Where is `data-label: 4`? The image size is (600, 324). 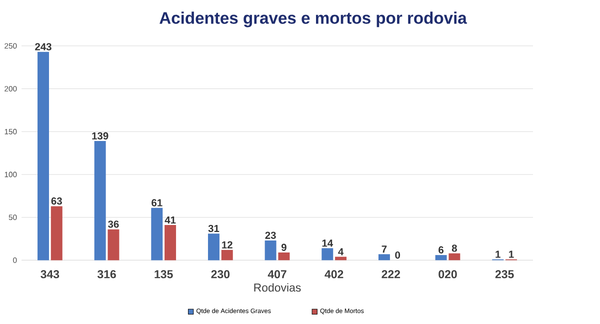
data-label: 4 is located at coordinates (341, 252).